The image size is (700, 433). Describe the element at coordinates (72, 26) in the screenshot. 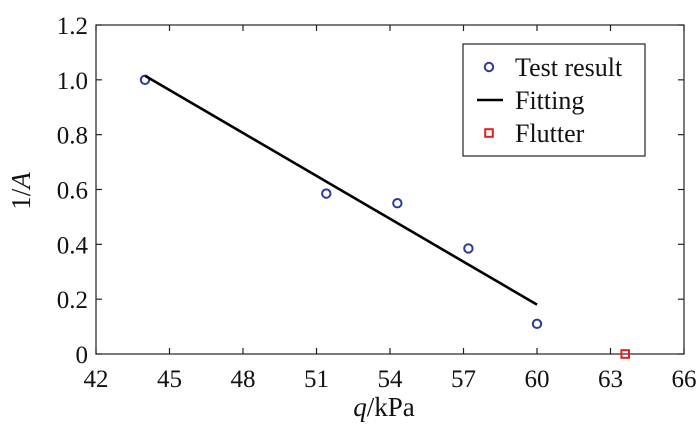

I see `y-tick-label: 1.2` at that location.